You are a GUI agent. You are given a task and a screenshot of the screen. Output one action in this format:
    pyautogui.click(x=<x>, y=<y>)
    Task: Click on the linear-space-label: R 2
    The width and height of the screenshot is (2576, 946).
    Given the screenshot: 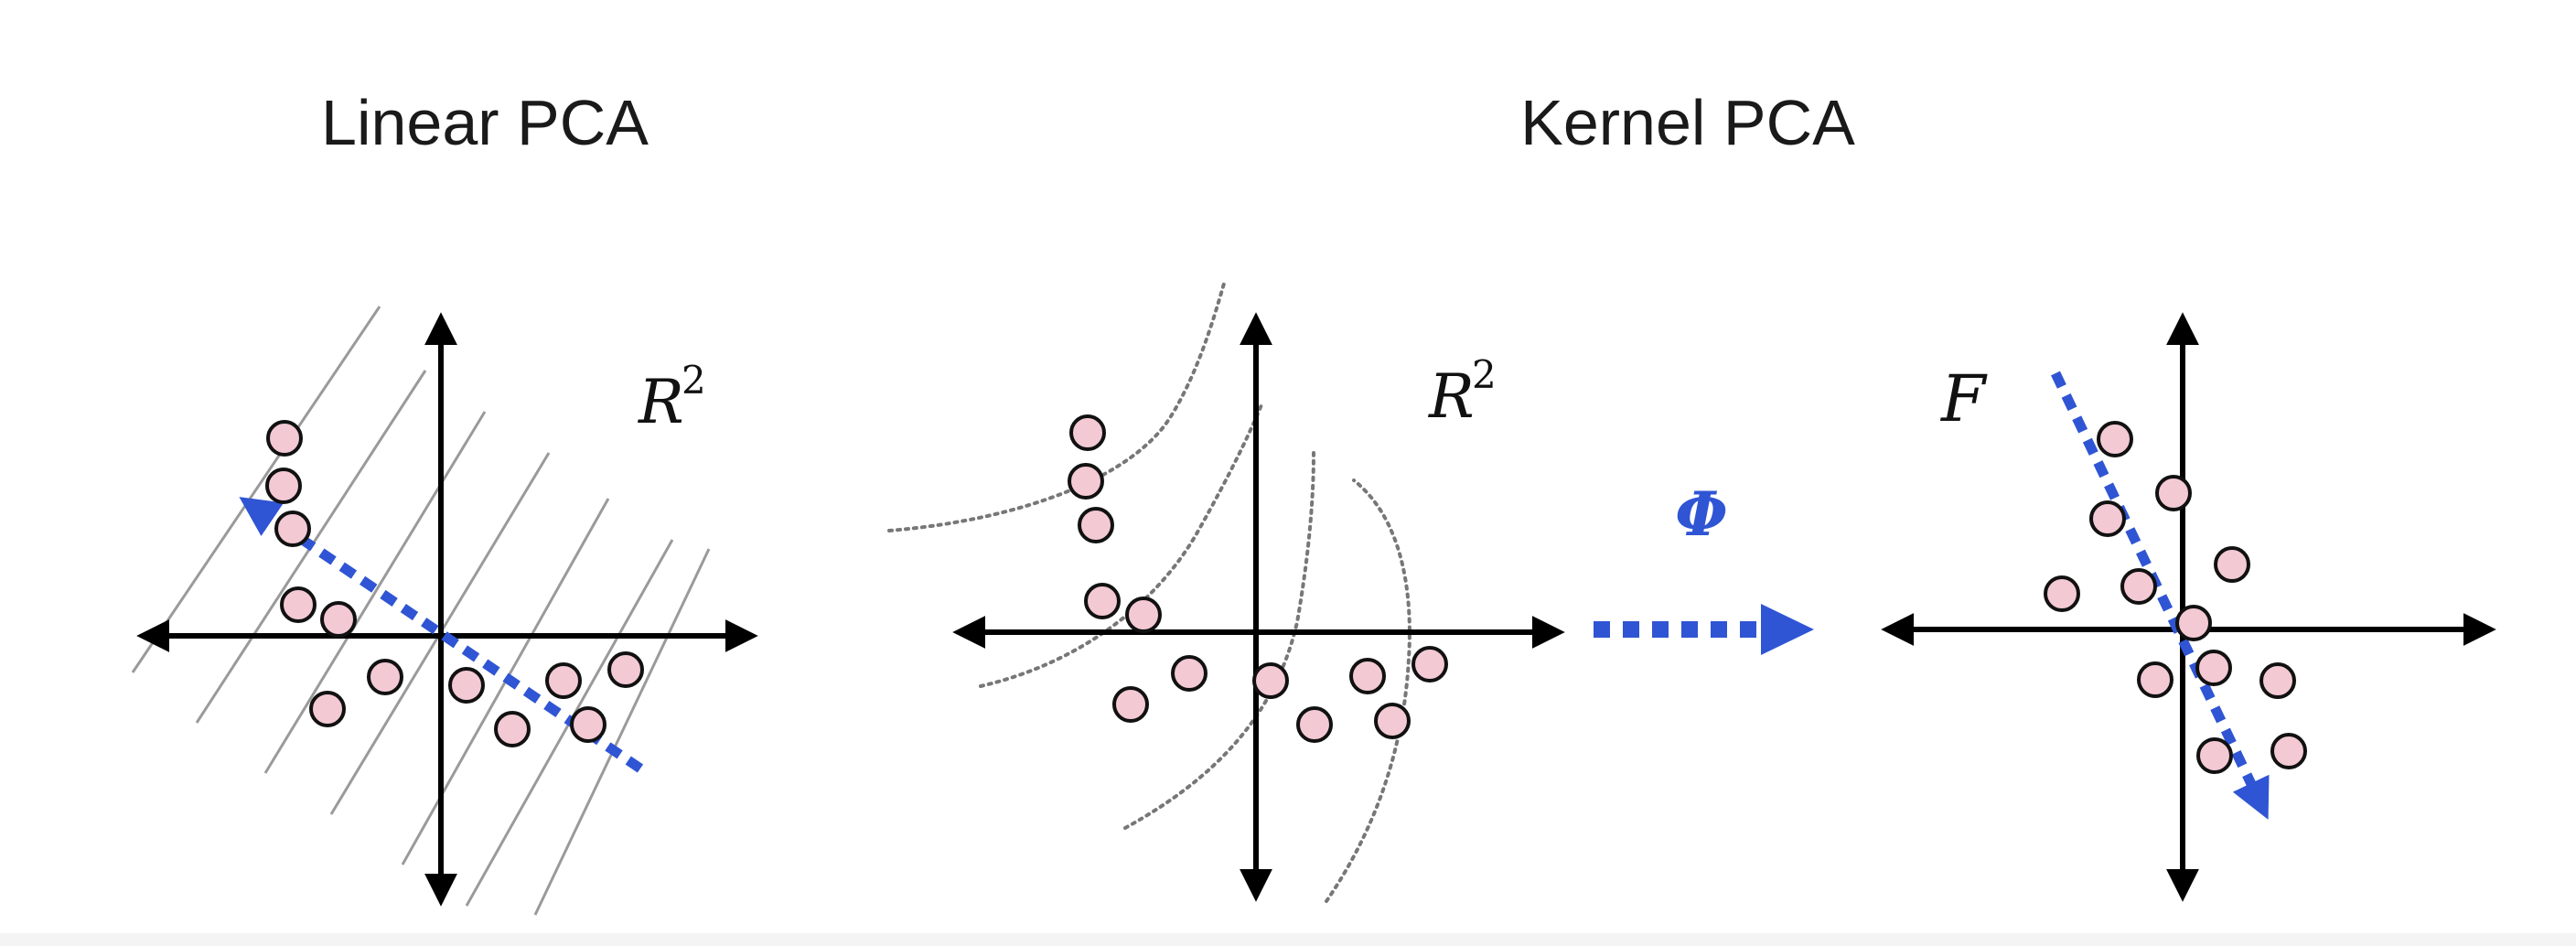 What is the action you would take?
    pyautogui.click(x=672, y=397)
    